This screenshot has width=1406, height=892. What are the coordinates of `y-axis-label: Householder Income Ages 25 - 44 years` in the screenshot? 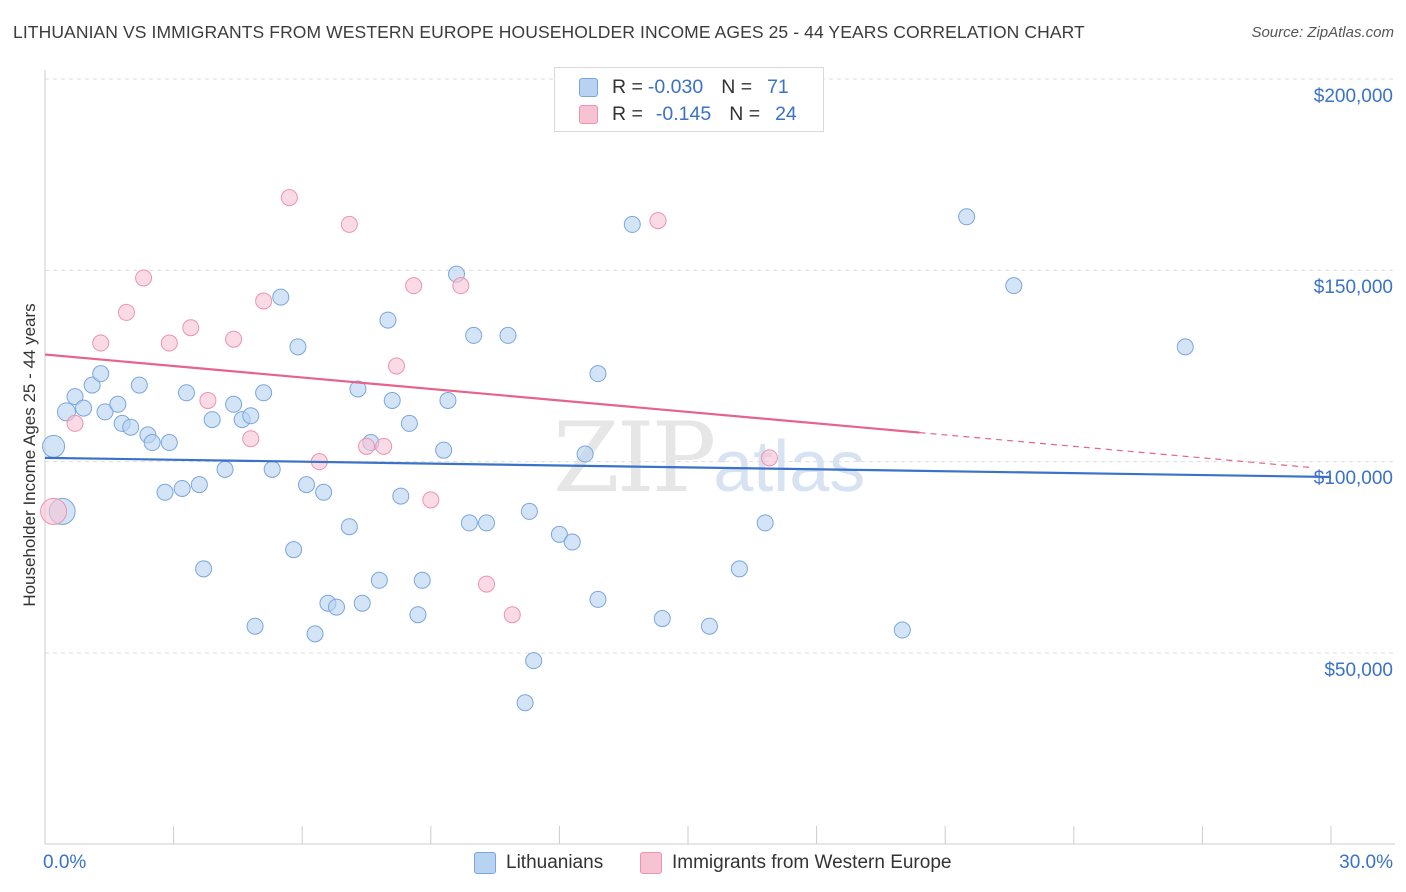 It's located at (29, 455).